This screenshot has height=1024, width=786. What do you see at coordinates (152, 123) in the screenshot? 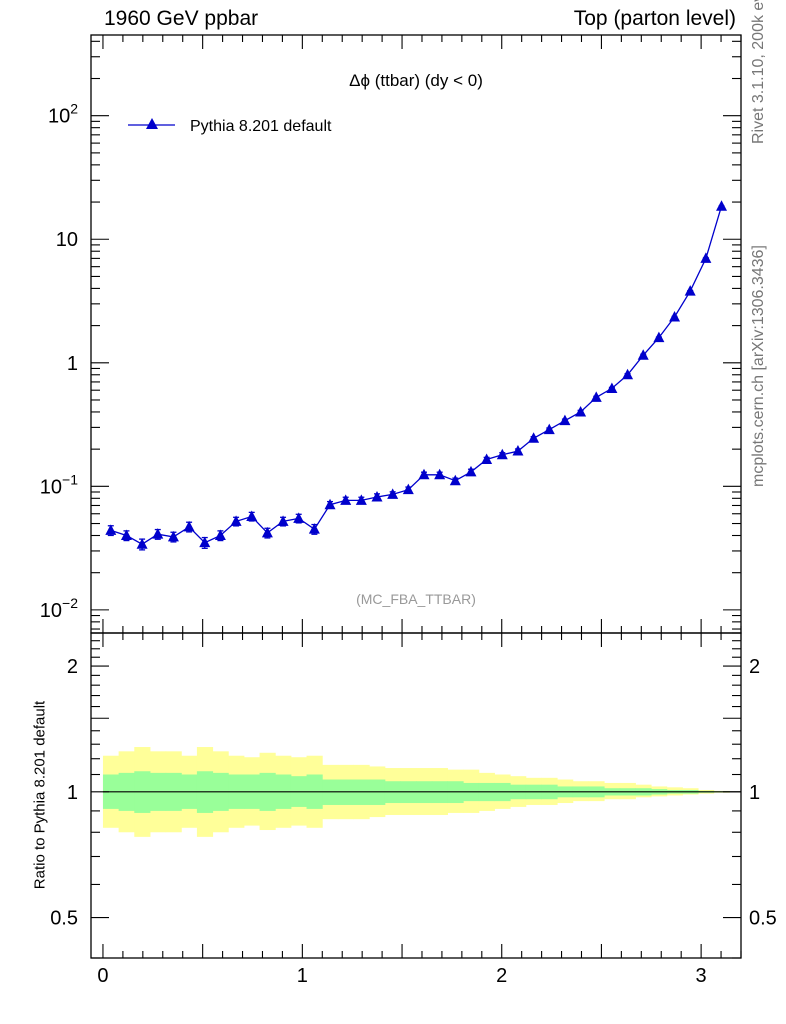
I see `legend-marker-triangle` at bounding box center [152, 123].